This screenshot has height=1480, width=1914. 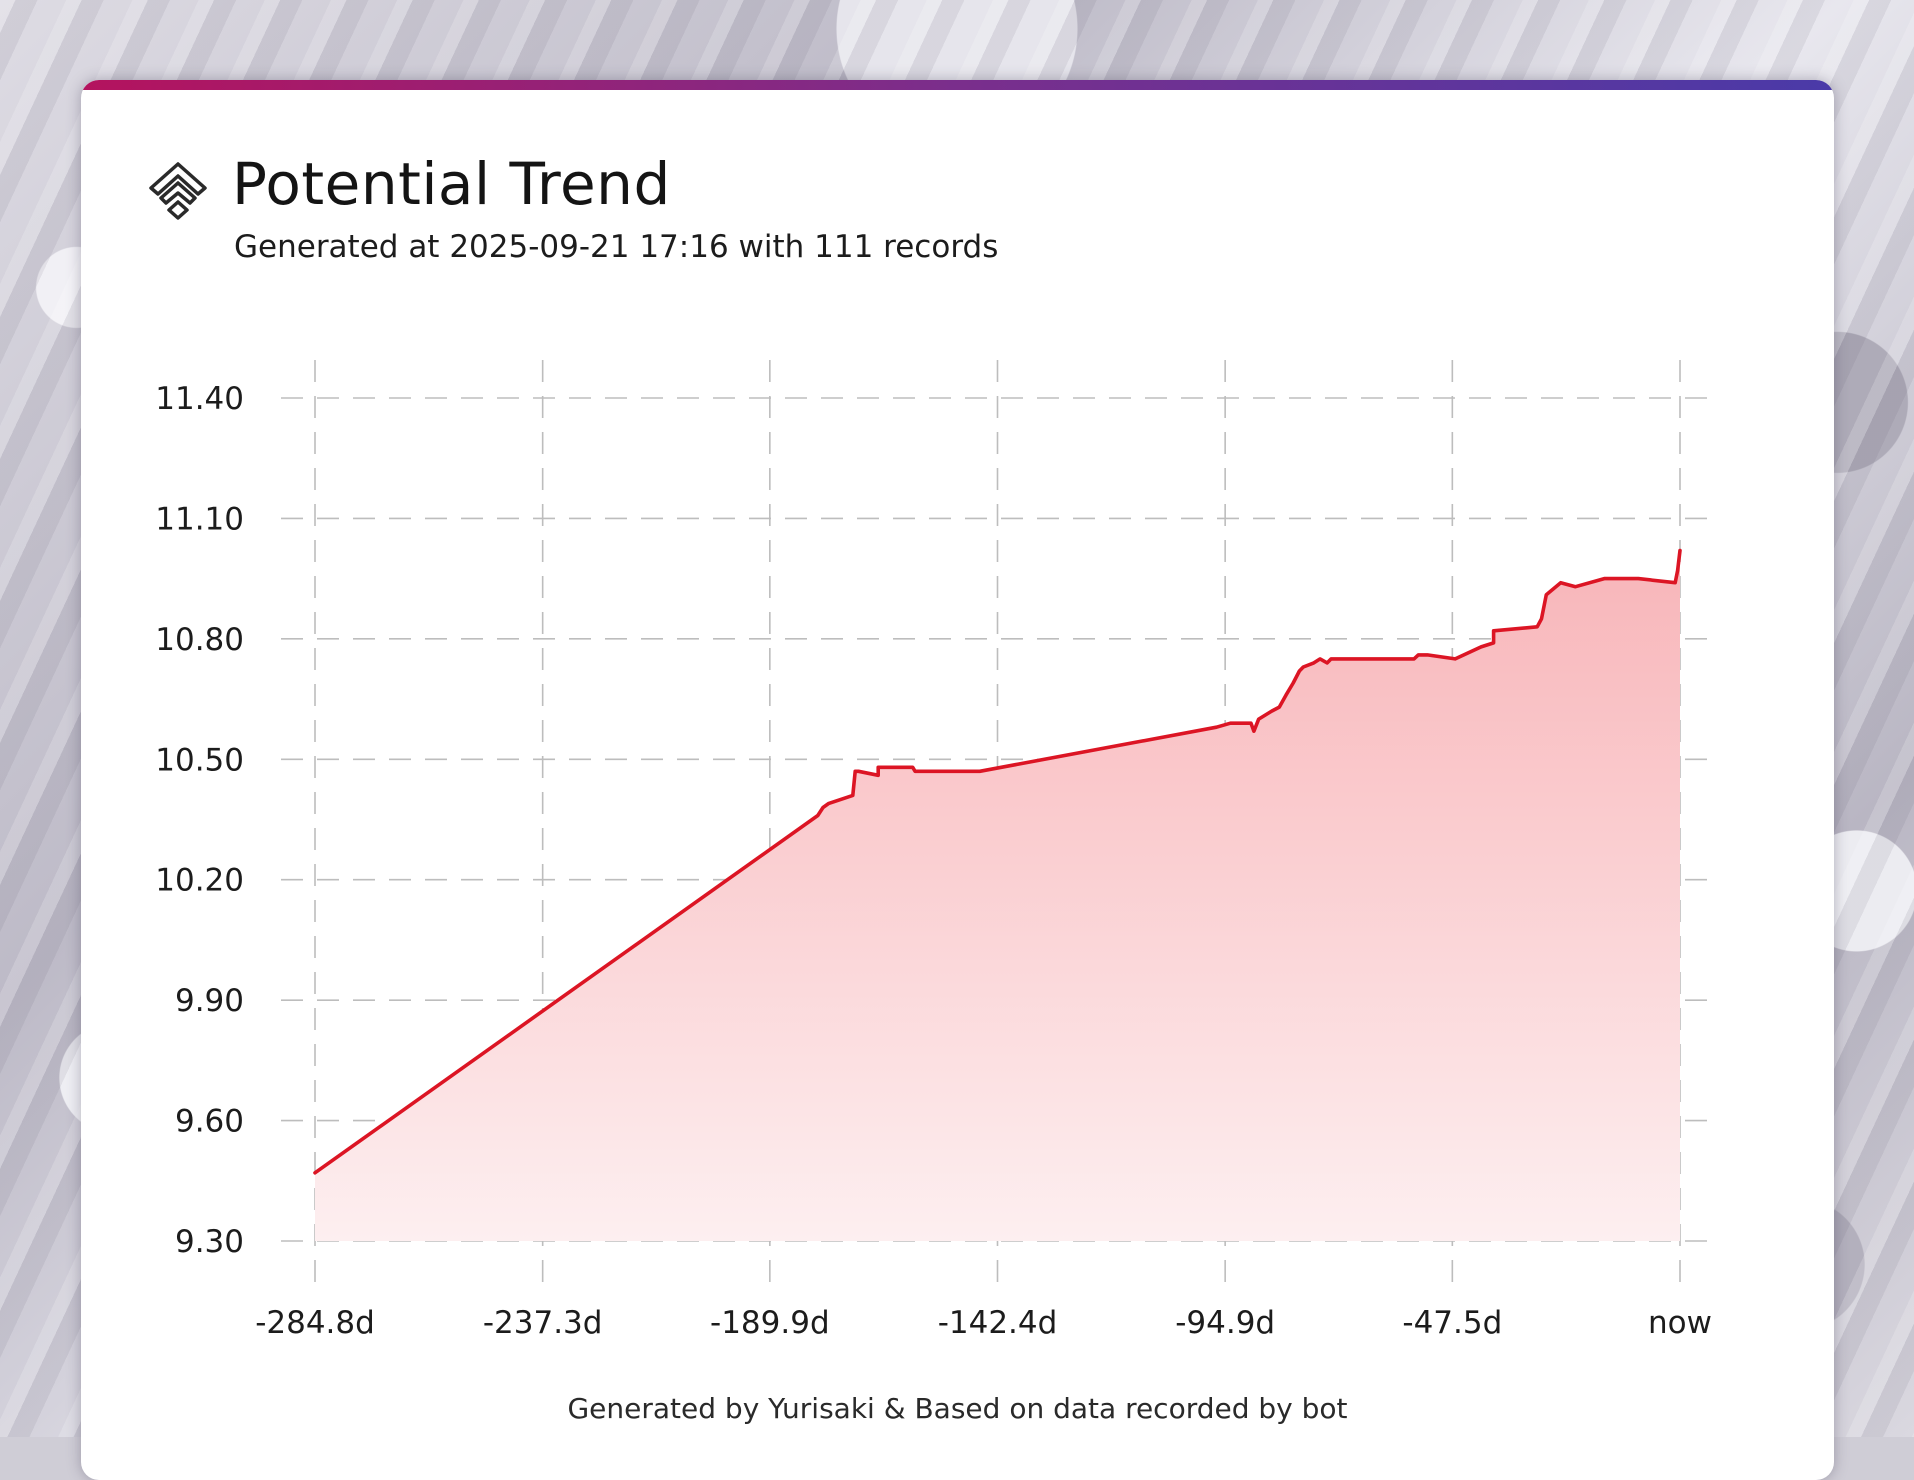 I want to click on y-tick-label: 10.50, so click(x=199, y=760).